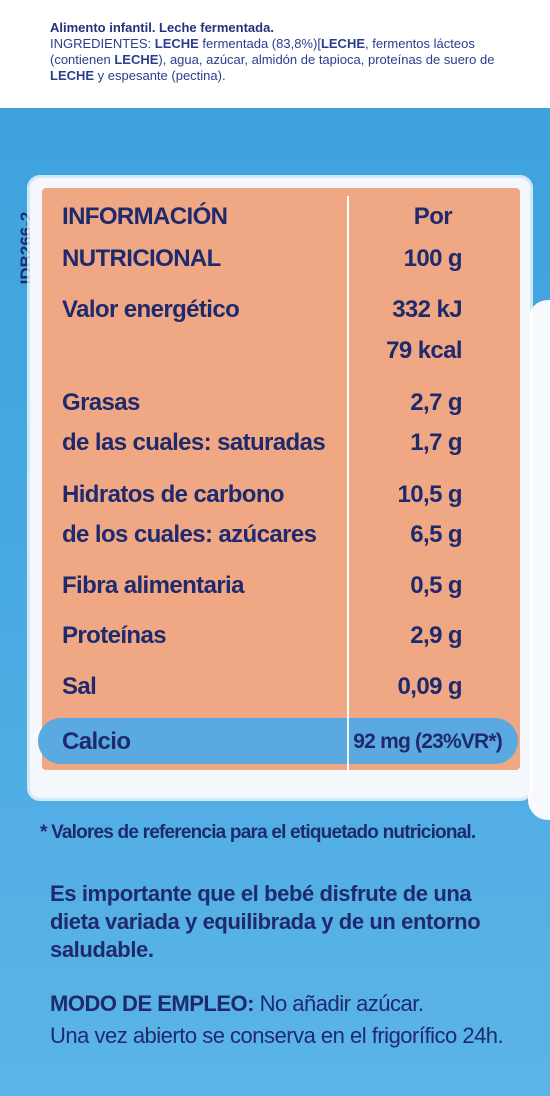 Image resolution: width=550 pixels, height=1096 pixels. What do you see at coordinates (436, 635) in the screenshot?
I see `row-value: 2,9 g` at bounding box center [436, 635].